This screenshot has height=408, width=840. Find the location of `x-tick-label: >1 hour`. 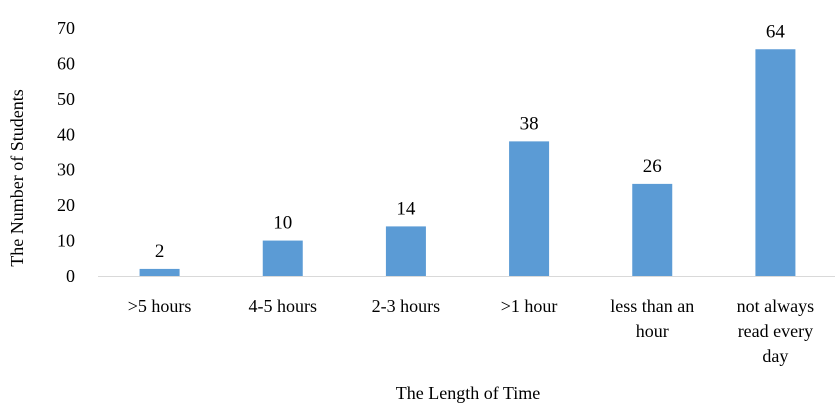

x-tick-label: >1 hour is located at coordinates (529, 306).